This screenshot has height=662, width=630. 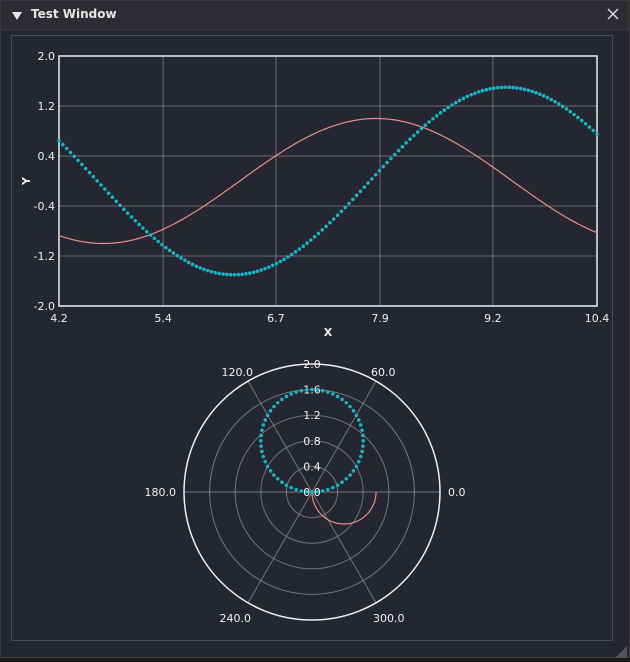 What do you see at coordinates (597, 318) in the screenshot?
I see `x-tick-label: 10.4` at bounding box center [597, 318].